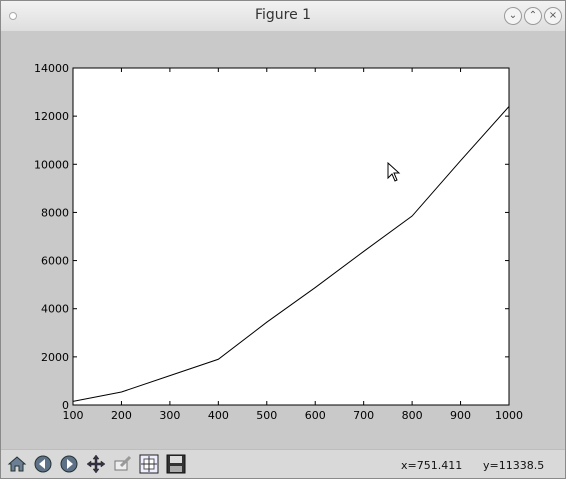  Describe the element at coordinates (123, 464) in the screenshot. I see `zoom-icon` at that location.